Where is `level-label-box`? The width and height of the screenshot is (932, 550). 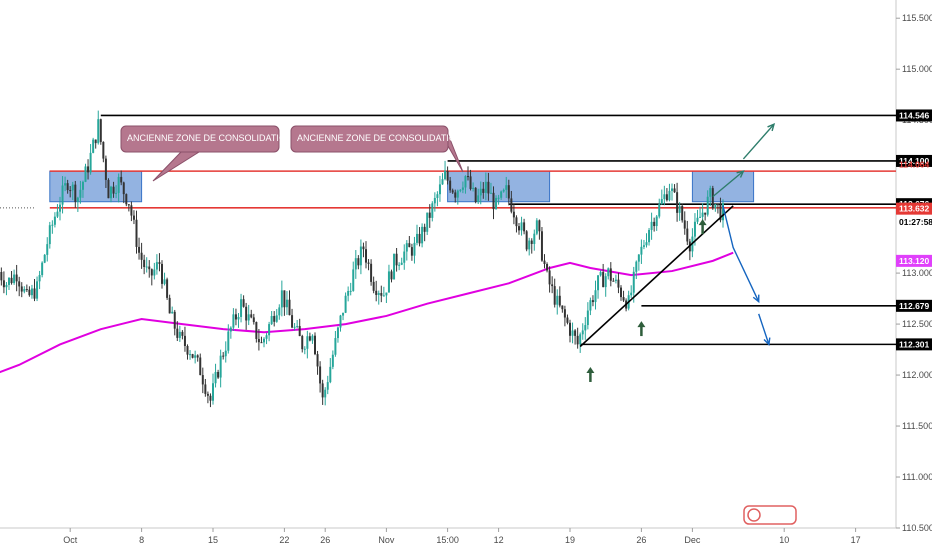
level-label-box is located at coordinates (914, 305).